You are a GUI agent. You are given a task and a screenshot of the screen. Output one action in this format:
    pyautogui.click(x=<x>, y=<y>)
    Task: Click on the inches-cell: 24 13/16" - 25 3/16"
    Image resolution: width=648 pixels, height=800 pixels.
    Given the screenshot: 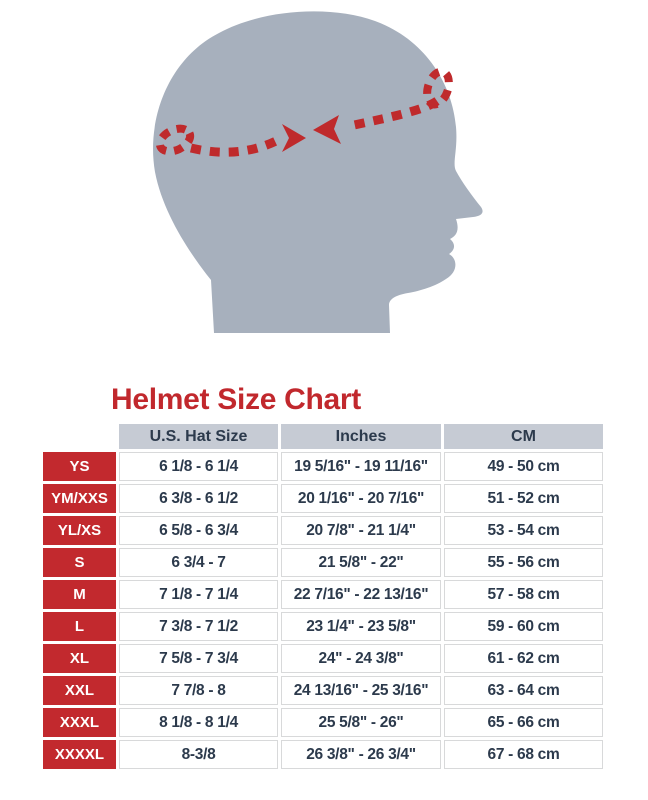 What is the action you would take?
    pyautogui.click(x=361, y=690)
    